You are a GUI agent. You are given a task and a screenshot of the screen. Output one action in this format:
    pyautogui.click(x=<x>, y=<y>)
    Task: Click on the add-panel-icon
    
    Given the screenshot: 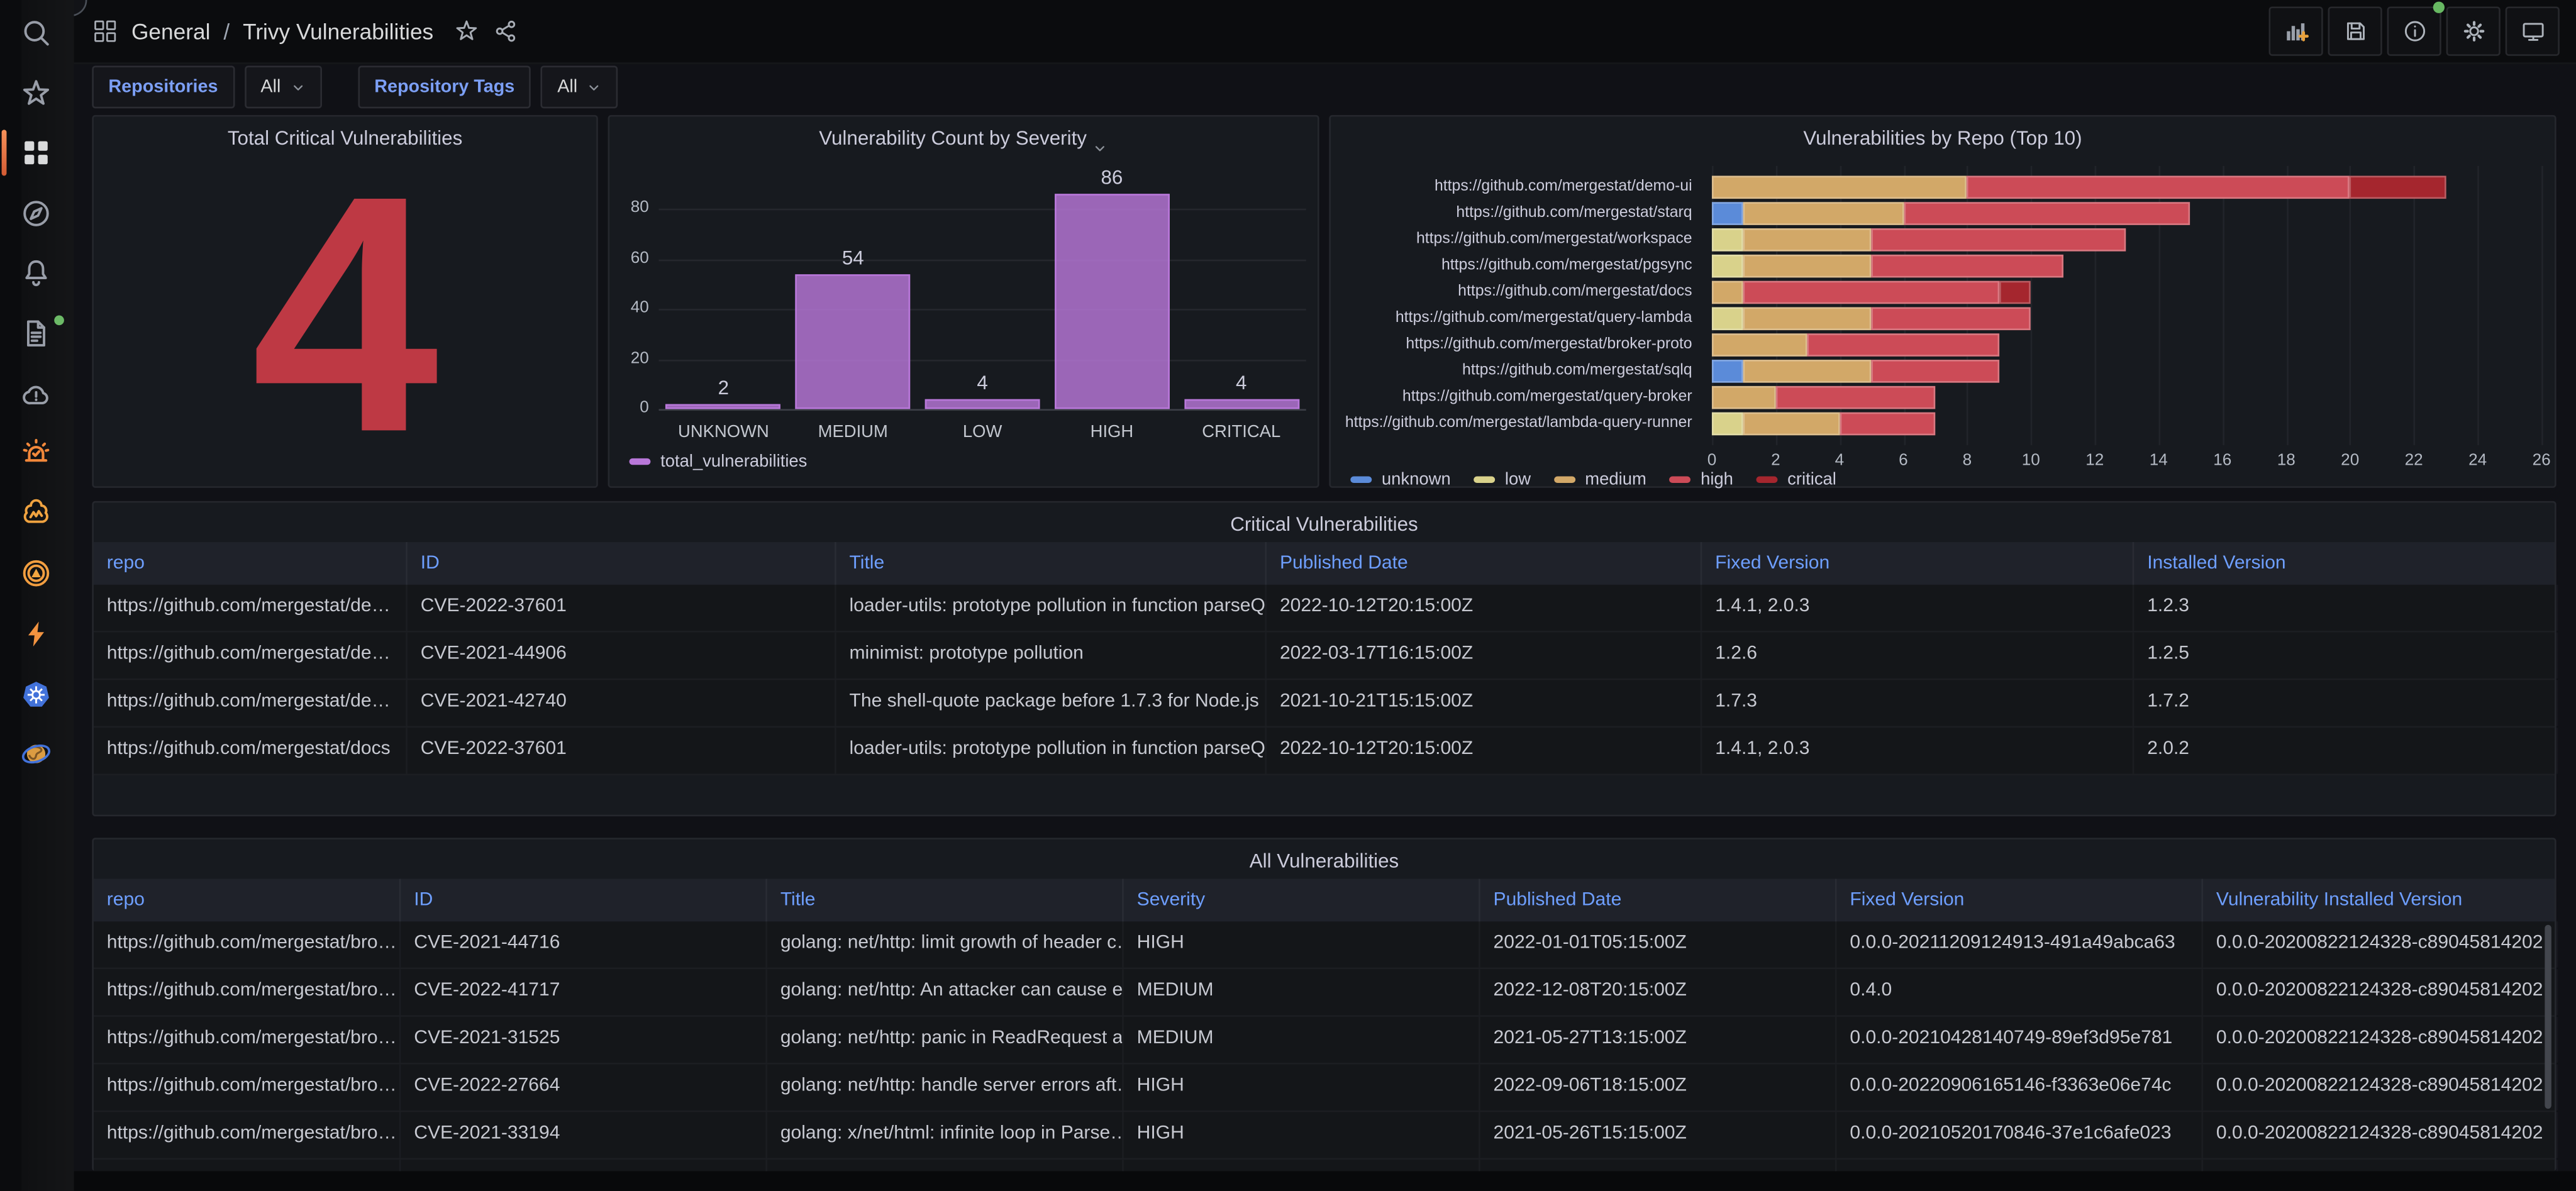 What is the action you would take?
    pyautogui.click(x=2295, y=31)
    